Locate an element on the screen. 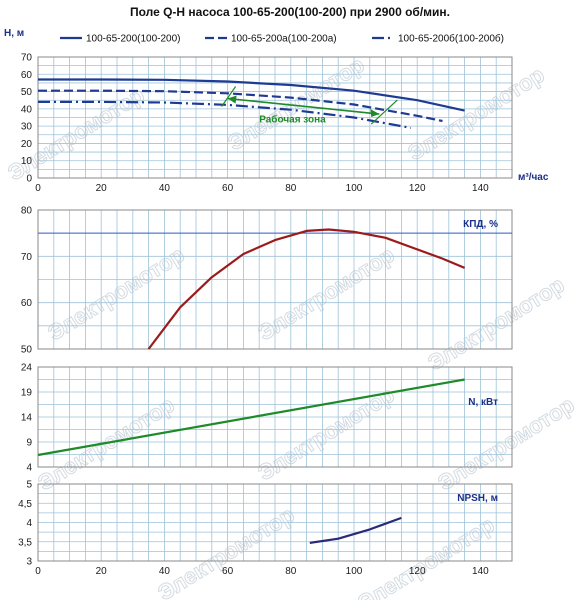 The width and height of the screenshot is (580, 600). y-tick-label: 9 is located at coordinates (29, 443).